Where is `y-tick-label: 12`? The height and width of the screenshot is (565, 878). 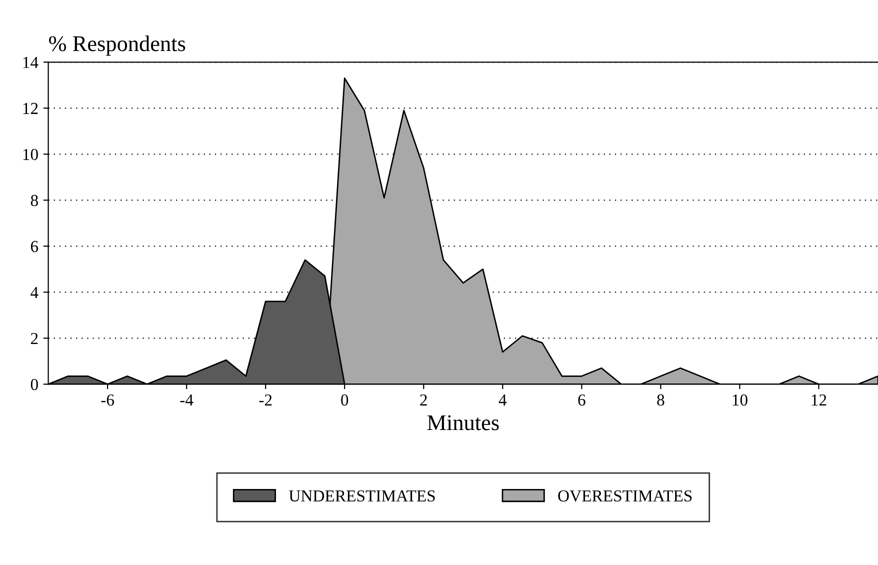
y-tick-label: 12 is located at coordinates (30, 108).